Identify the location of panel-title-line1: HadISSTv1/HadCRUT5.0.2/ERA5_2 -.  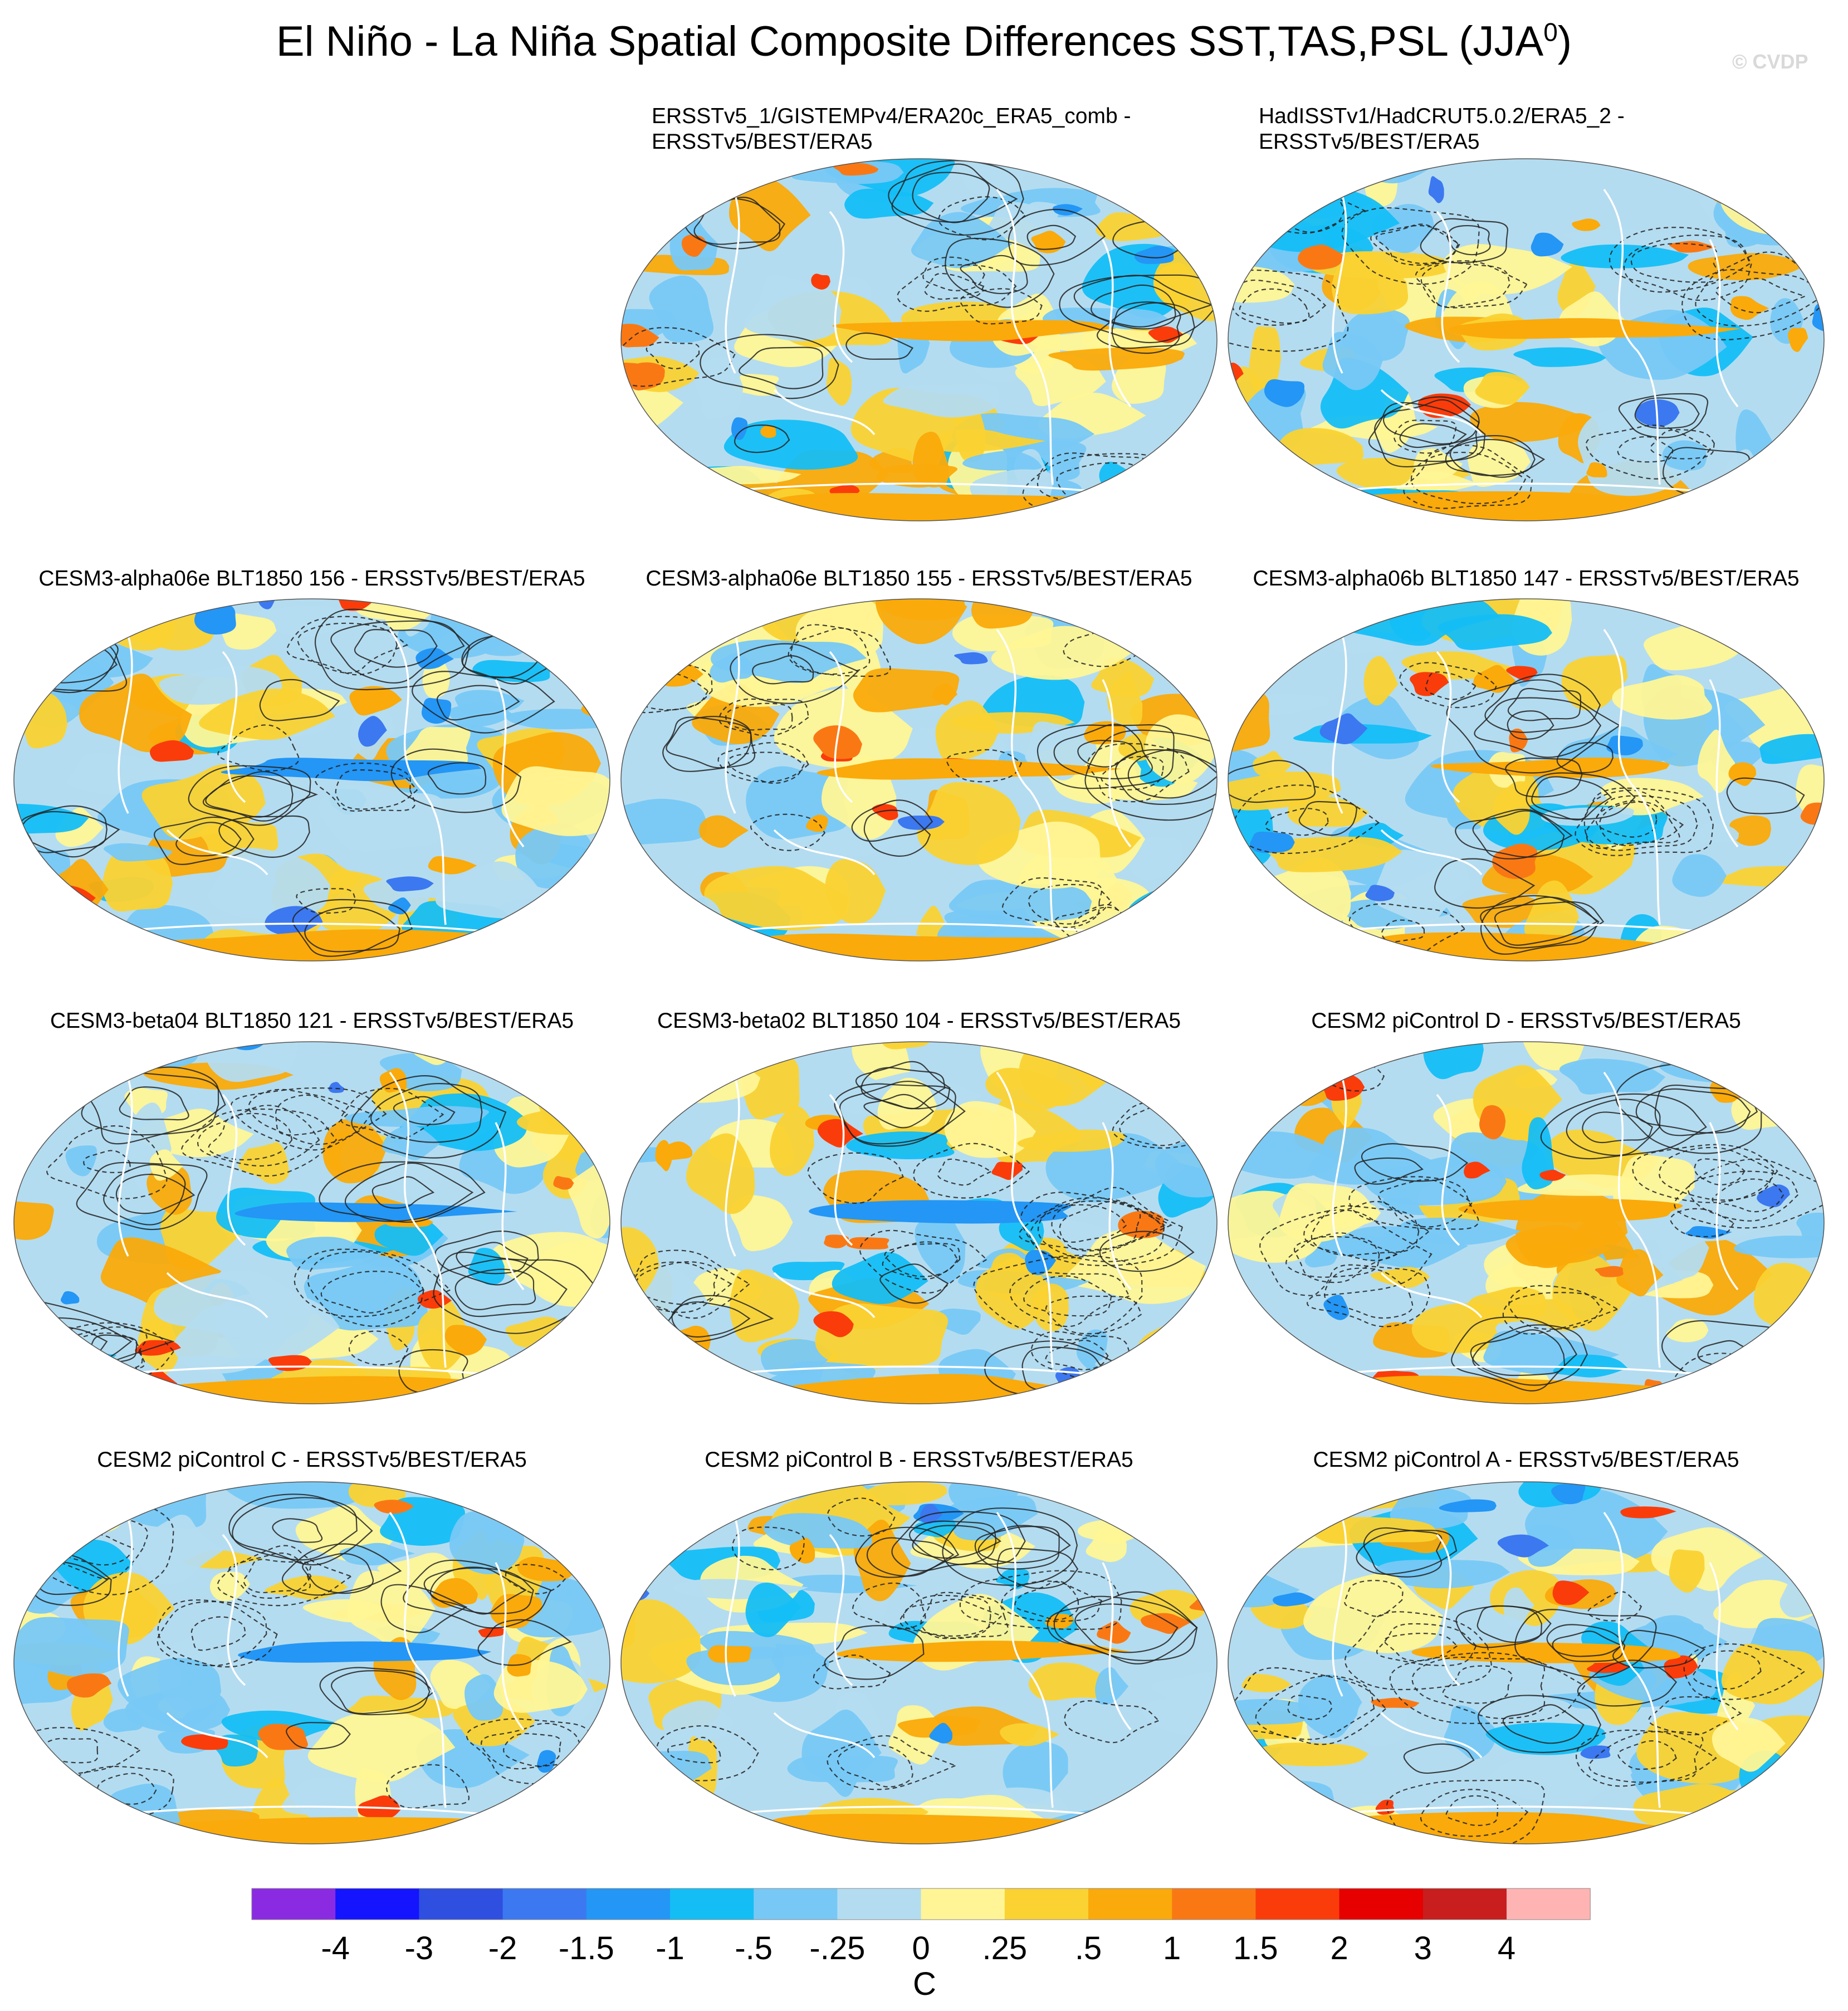
(1442, 116).